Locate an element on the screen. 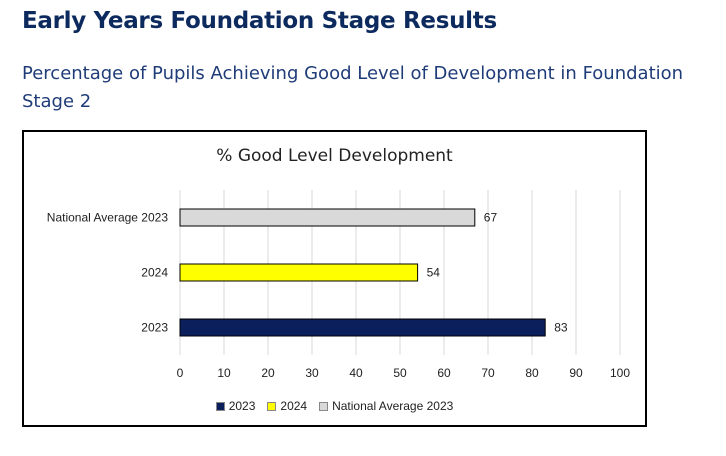 The image size is (726, 456). chart-legend: 2023 2024 National Average 2023 is located at coordinates (334, 406).